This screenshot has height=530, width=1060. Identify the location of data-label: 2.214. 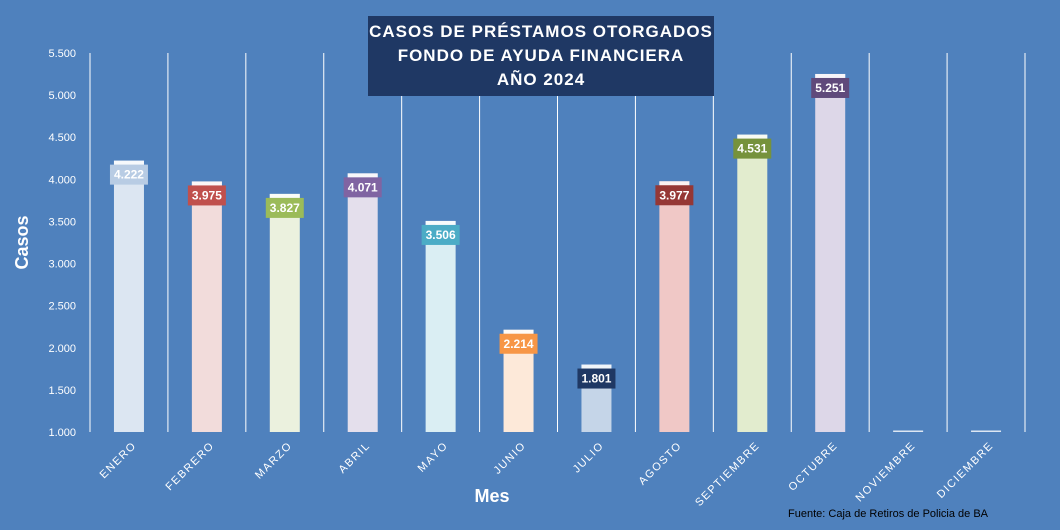
(519, 344).